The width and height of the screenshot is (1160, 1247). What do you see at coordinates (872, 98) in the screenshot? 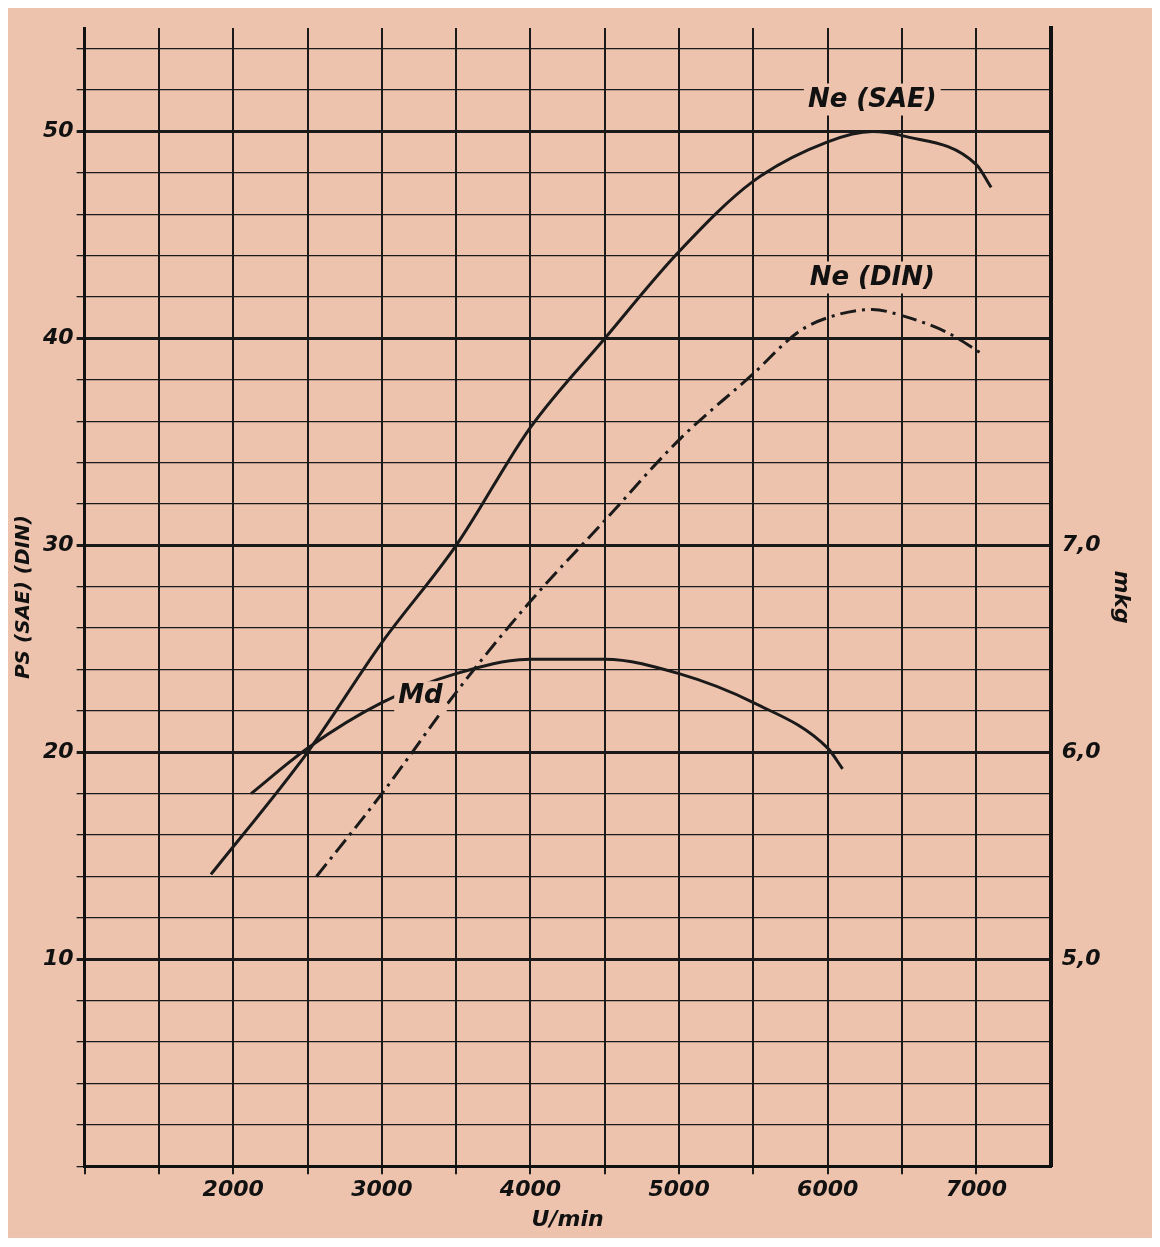
I see `series-label: Ne (SAE)` at bounding box center [872, 98].